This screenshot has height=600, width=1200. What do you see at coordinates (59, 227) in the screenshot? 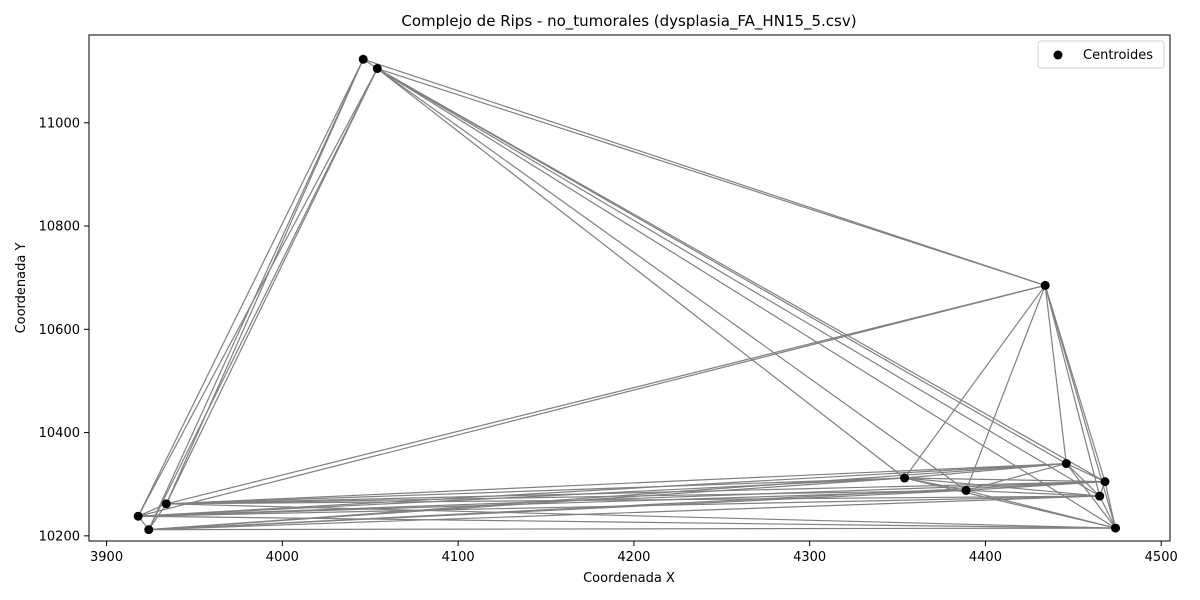
I see `y-tick-label: 10800` at bounding box center [59, 227].